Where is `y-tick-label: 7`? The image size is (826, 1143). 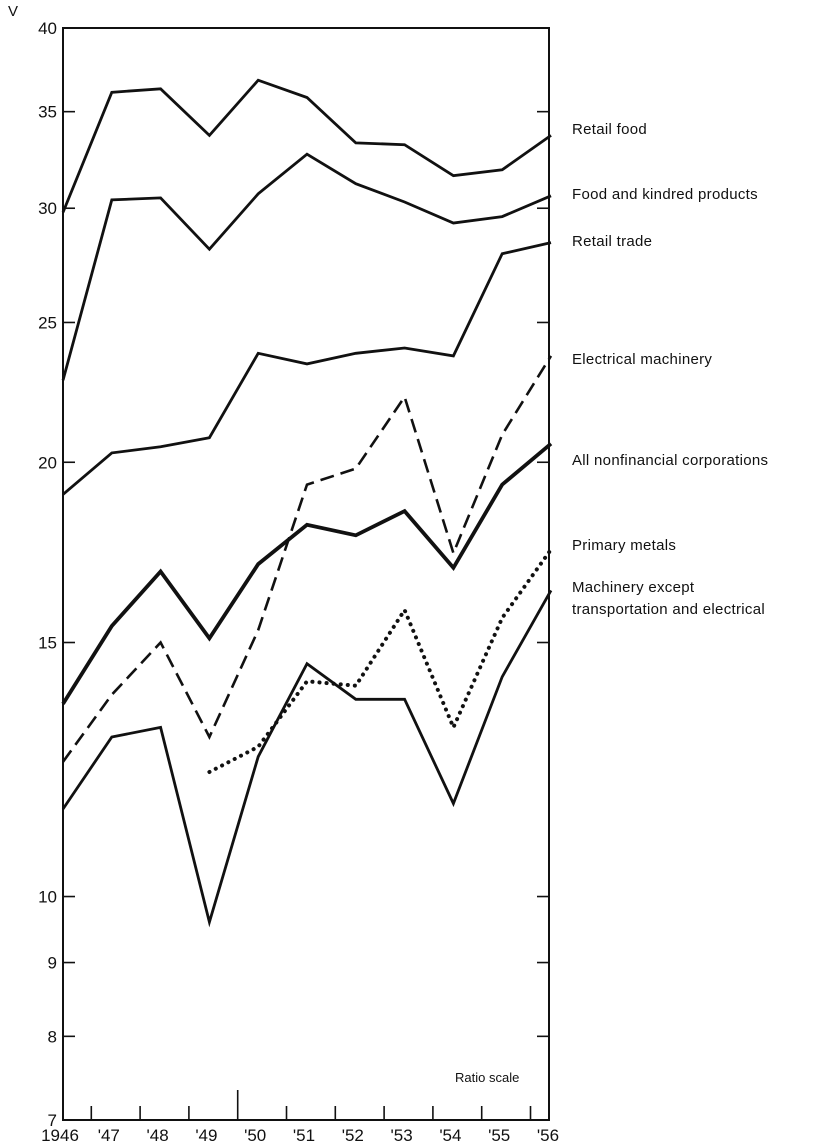
y-tick-label: 7 is located at coordinates (52, 1120).